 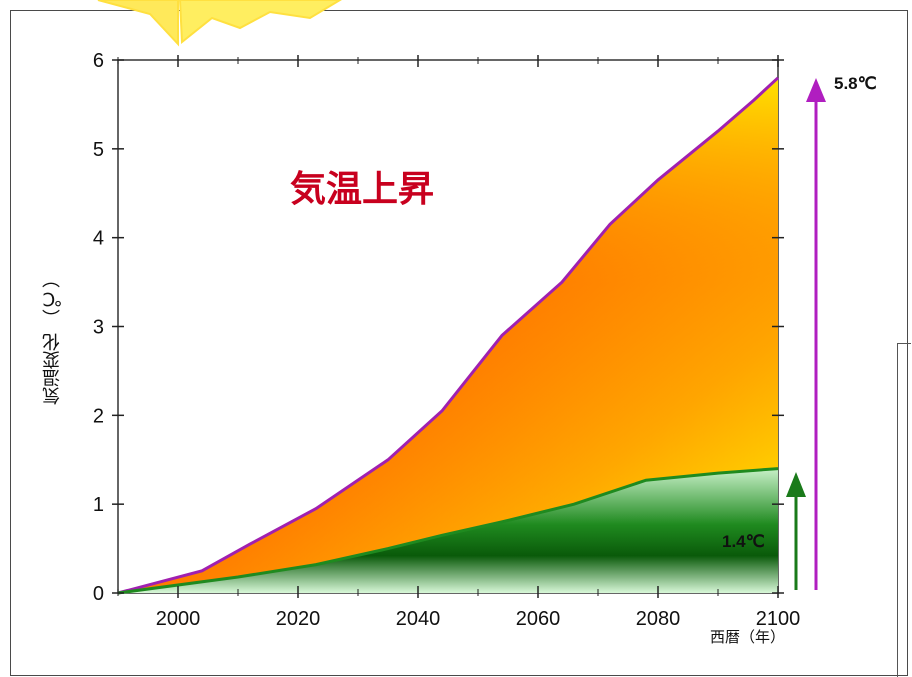 I want to click on x-tick-label: 2080, so click(x=658, y=619).